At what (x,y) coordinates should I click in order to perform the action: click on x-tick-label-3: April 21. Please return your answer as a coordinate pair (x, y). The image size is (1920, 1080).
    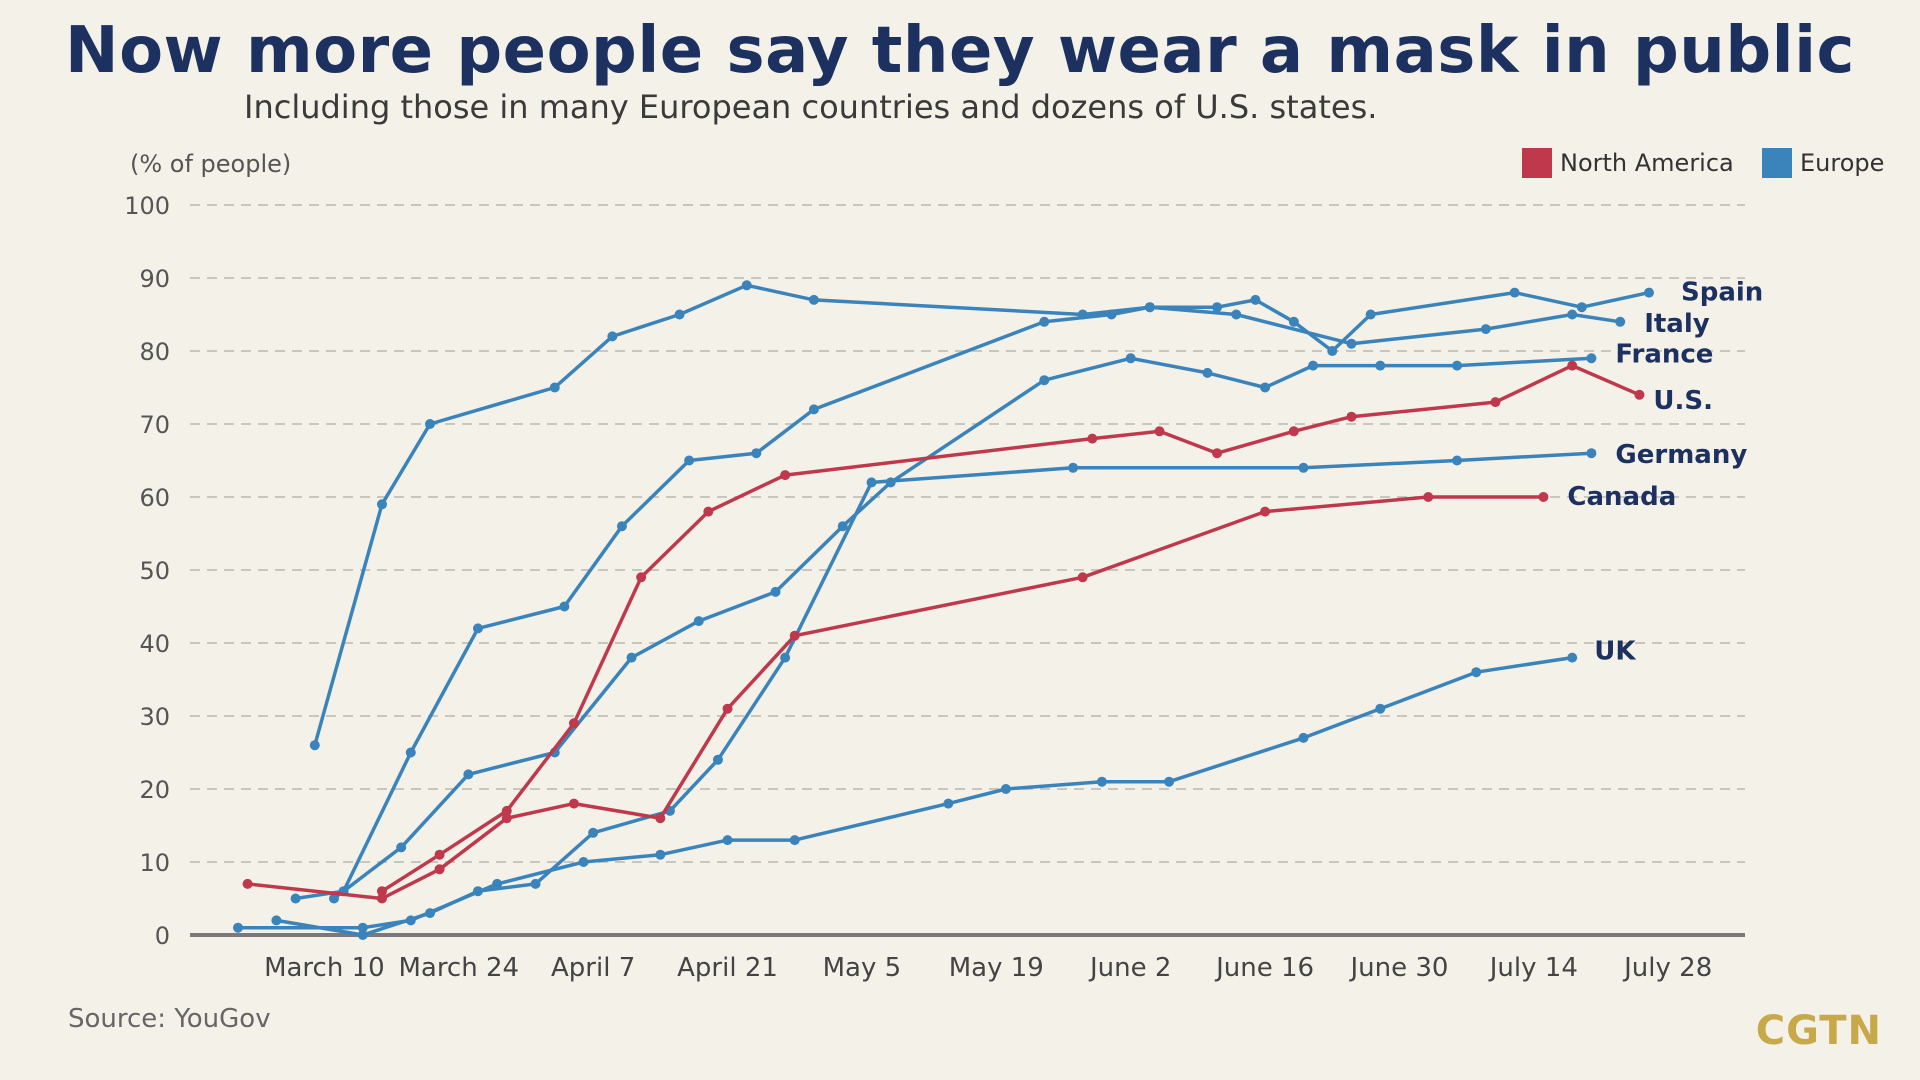
    Looking at the image, I should click on (727, 968).